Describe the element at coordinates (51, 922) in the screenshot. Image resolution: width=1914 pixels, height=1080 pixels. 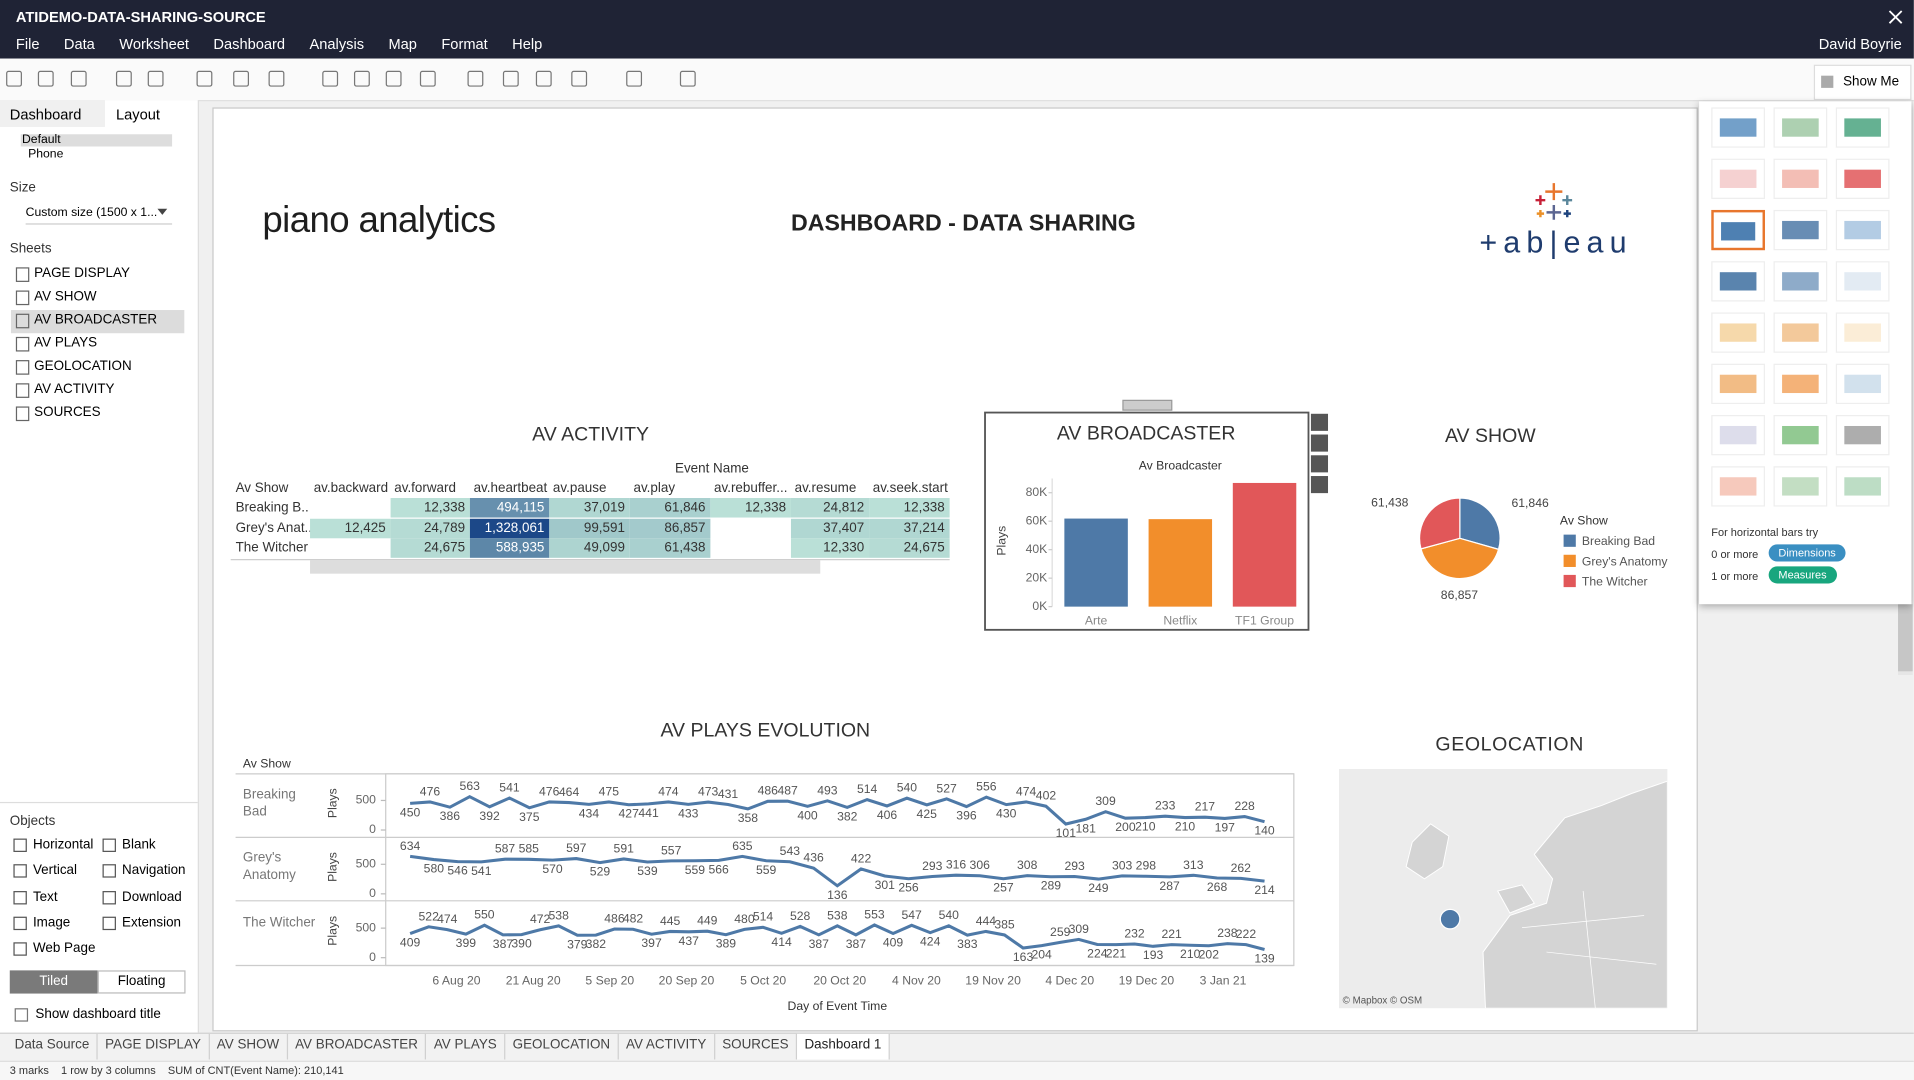
I see `object-item: Image` at that location.